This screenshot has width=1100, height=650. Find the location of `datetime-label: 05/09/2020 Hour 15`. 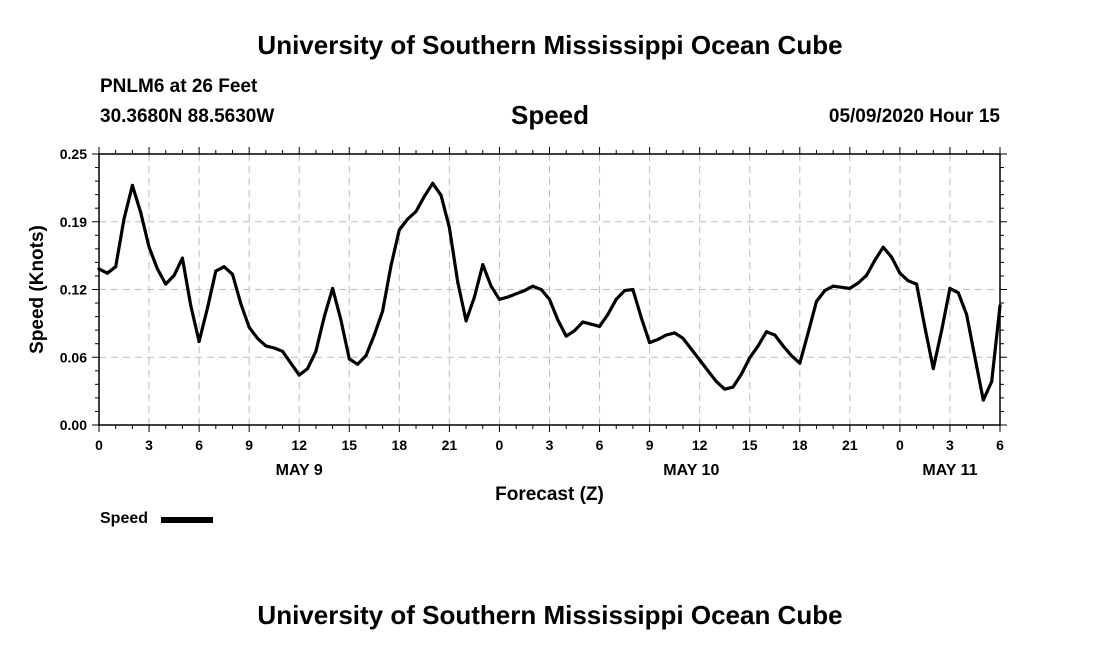

datetime-label: 05/09/2020 Hour 15 is located at coordinates (914, 116).